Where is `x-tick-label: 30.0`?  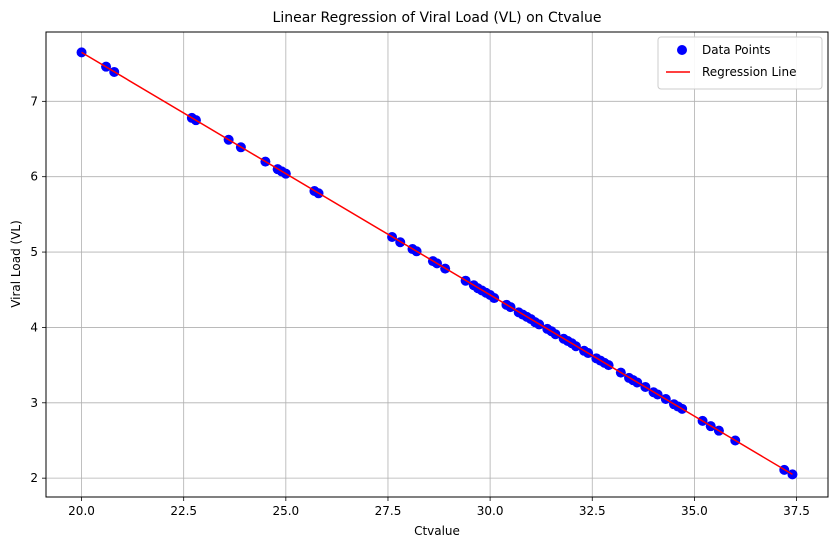 x-tick-label: 30.0 is located at coordinates (490, 511).